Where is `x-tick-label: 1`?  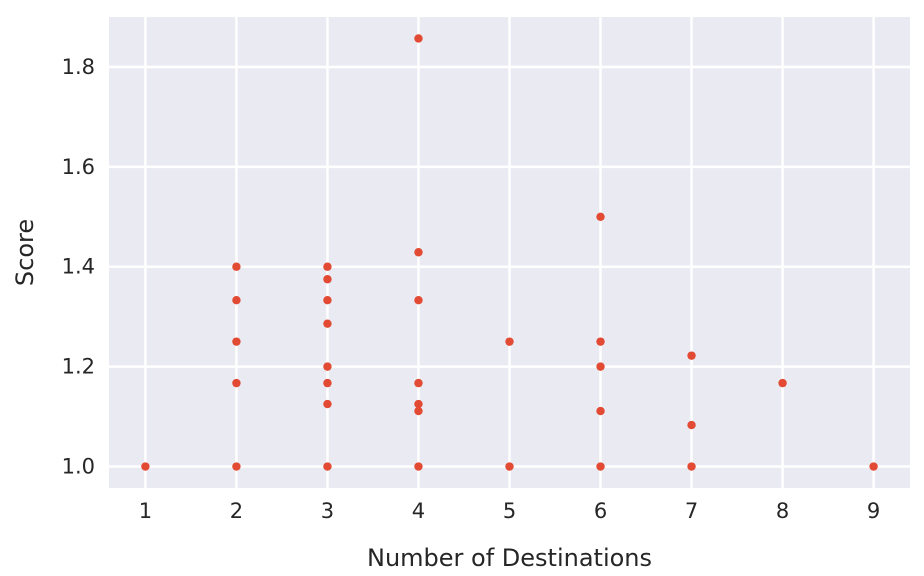 x-tick-label: 1 is located at coordinates (145, 511).